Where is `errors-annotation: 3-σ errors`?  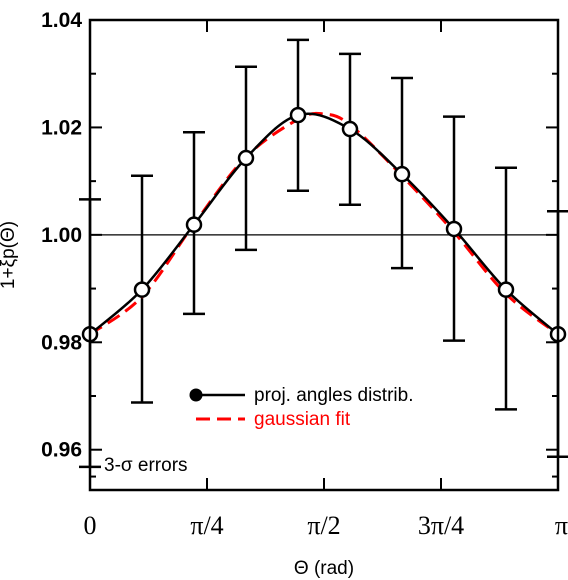 errors-annotation: 3-σ errors is located at coordinates (146, 465).